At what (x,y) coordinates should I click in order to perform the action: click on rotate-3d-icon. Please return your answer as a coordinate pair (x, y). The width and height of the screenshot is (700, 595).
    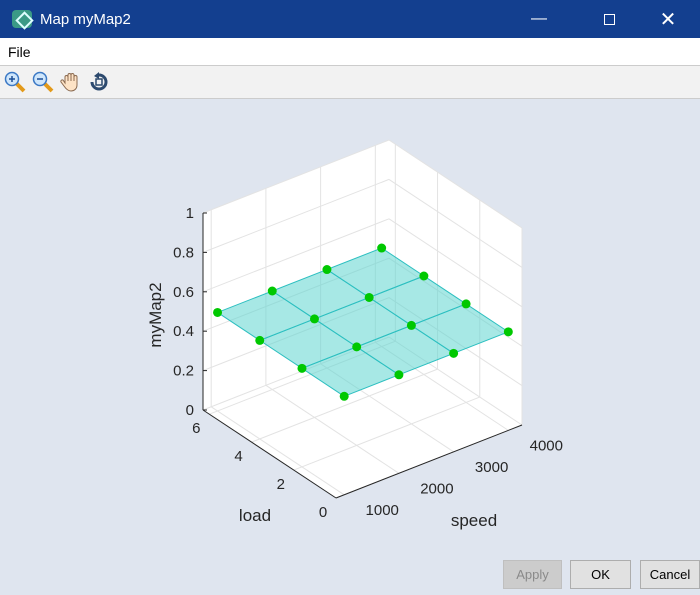
    Looking at the image, I should click on (99, 81).